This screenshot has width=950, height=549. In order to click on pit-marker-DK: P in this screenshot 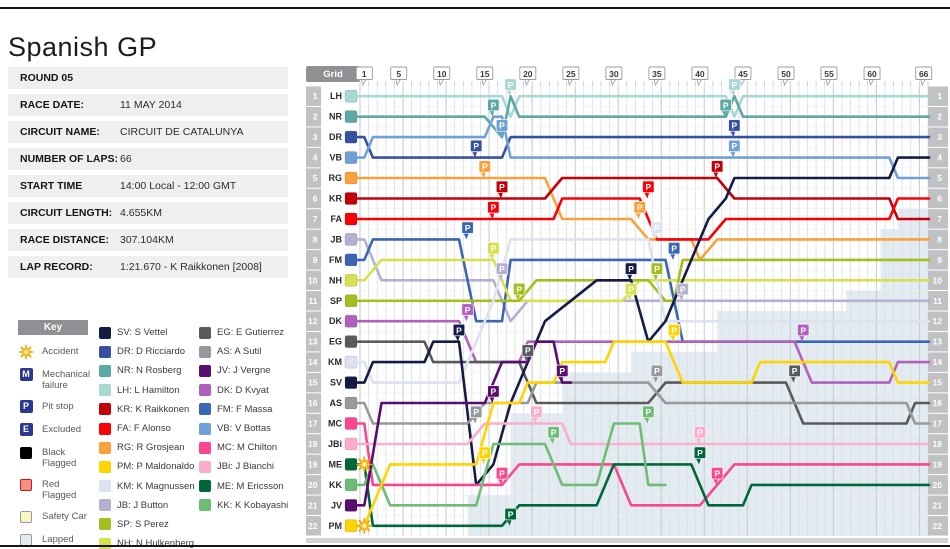, I will do `click(803, 332)`.